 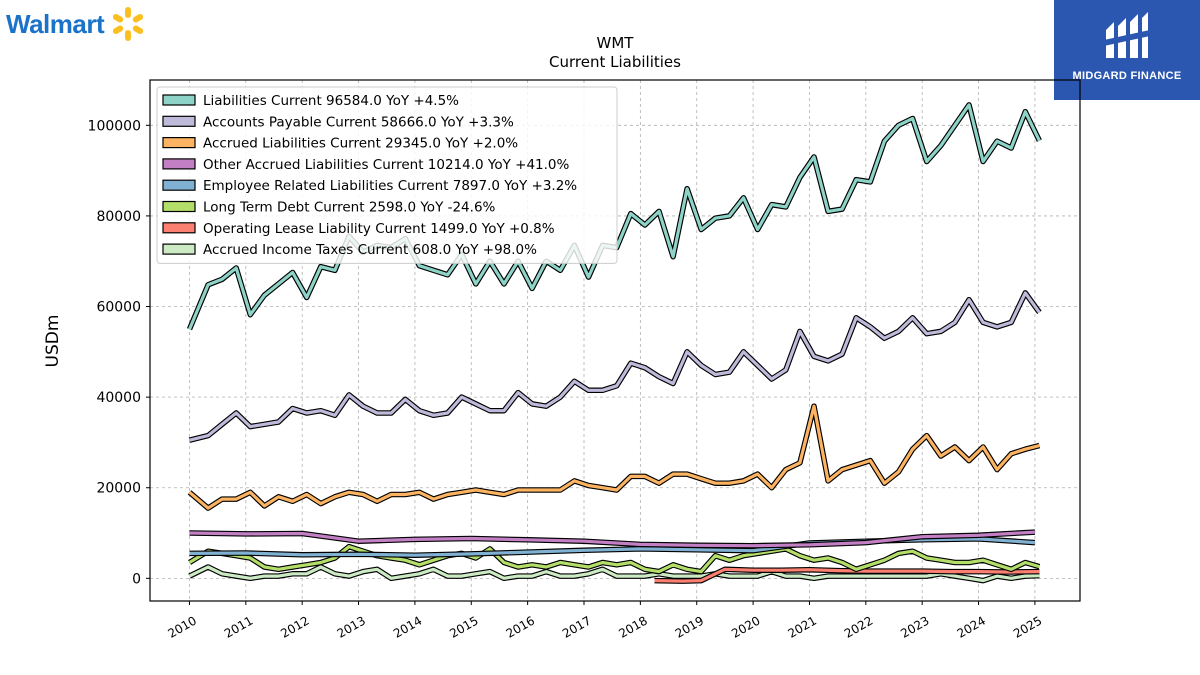 I want to click on x-tick-label: 2015, so click(x=463, y=626).